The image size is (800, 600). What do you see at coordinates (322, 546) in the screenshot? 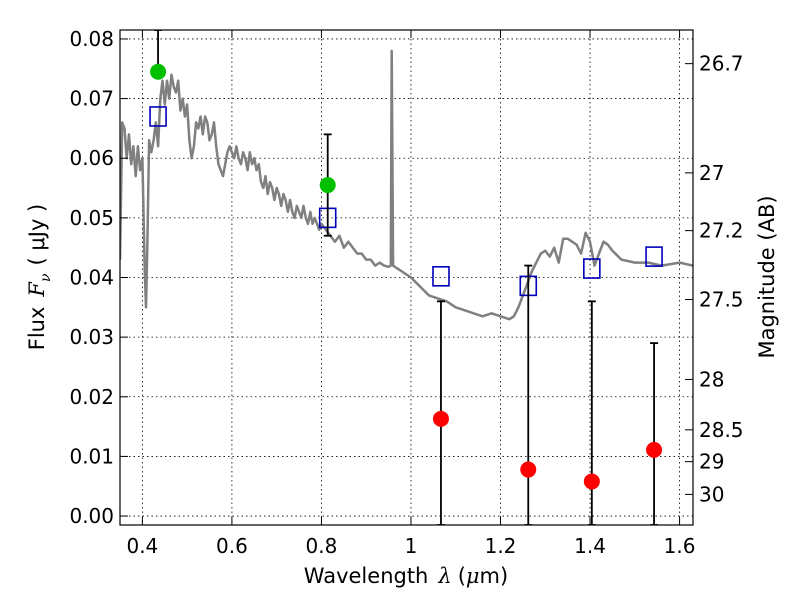
I see `x-tick-label: 0.8` at bounding box center [322, 546].